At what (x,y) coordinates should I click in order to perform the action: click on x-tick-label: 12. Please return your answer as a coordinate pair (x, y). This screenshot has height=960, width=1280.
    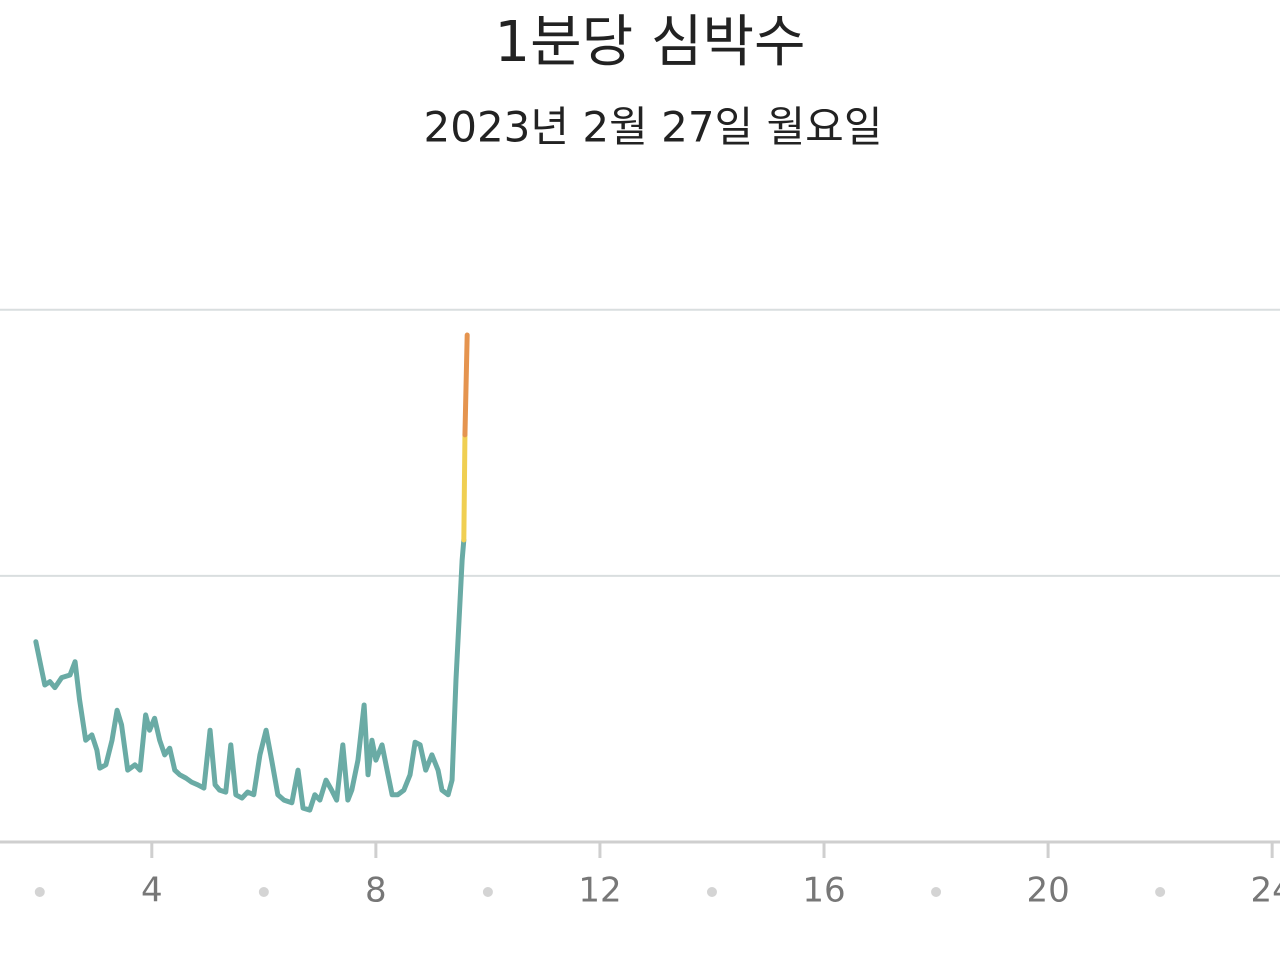
    Looking at the image, I should click on (599, 891).